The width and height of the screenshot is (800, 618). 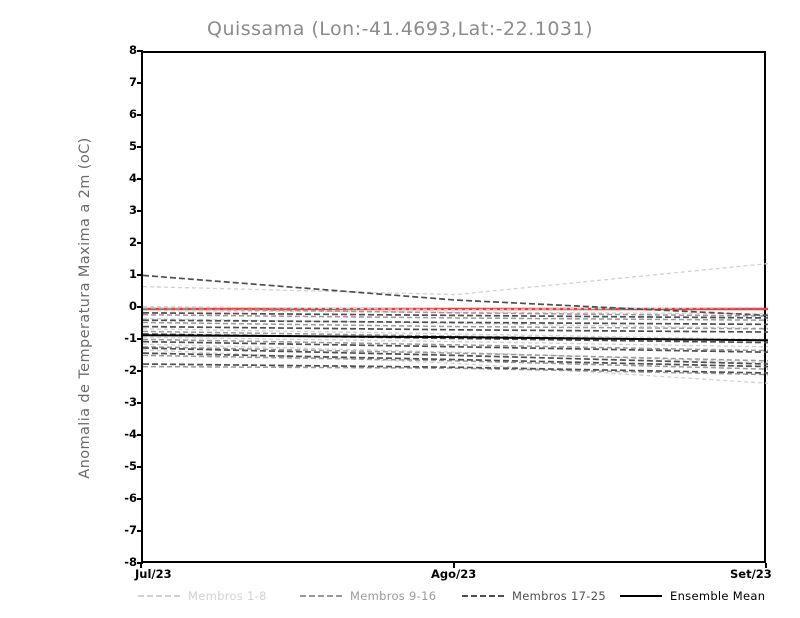 What do you see at coordinates (130, 434) in the screenshot?
I see `y-axis-tick-label: -4` at bounding box center [130, 434].